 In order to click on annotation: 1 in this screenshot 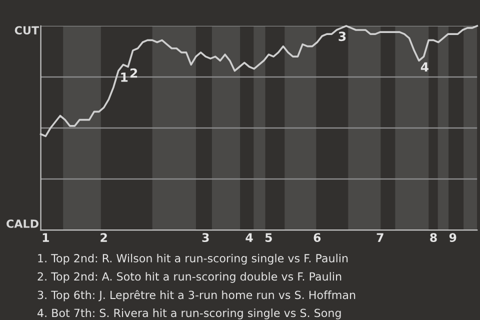, I will do `click(124, 77)`.